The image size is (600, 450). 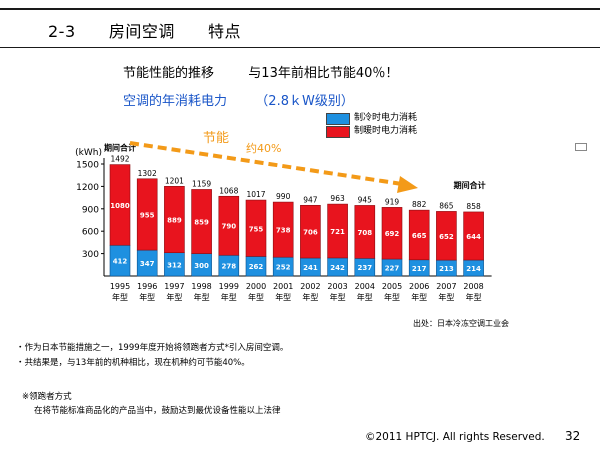 What do you see at coordinates (392, 269) in the screenshot?
I see `data-label-cooling: 227` at bounding box center [392, 269].